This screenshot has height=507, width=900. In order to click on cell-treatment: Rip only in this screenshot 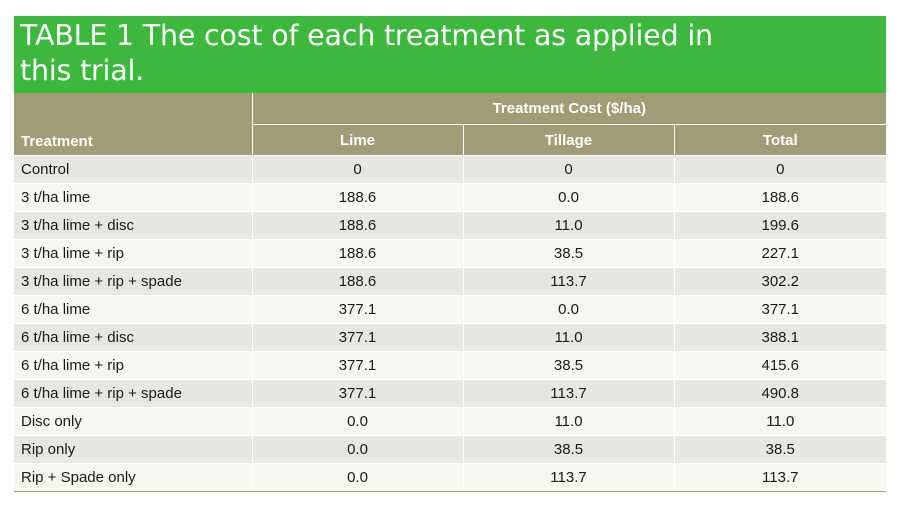, I will do `click(133, 449)`.